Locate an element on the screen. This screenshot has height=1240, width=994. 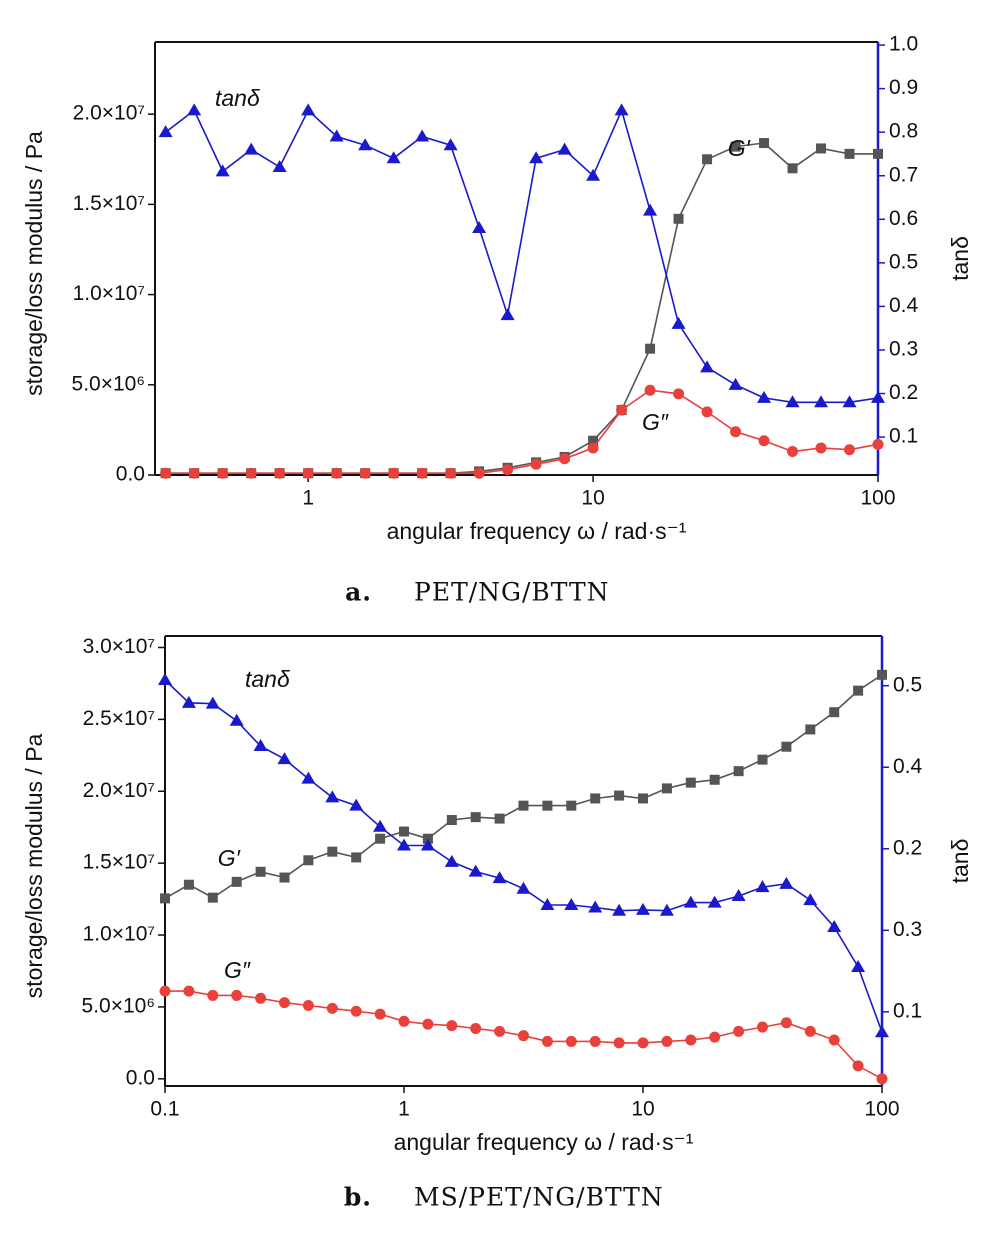
caption-label: b. is located at coordinates (358, 1197).